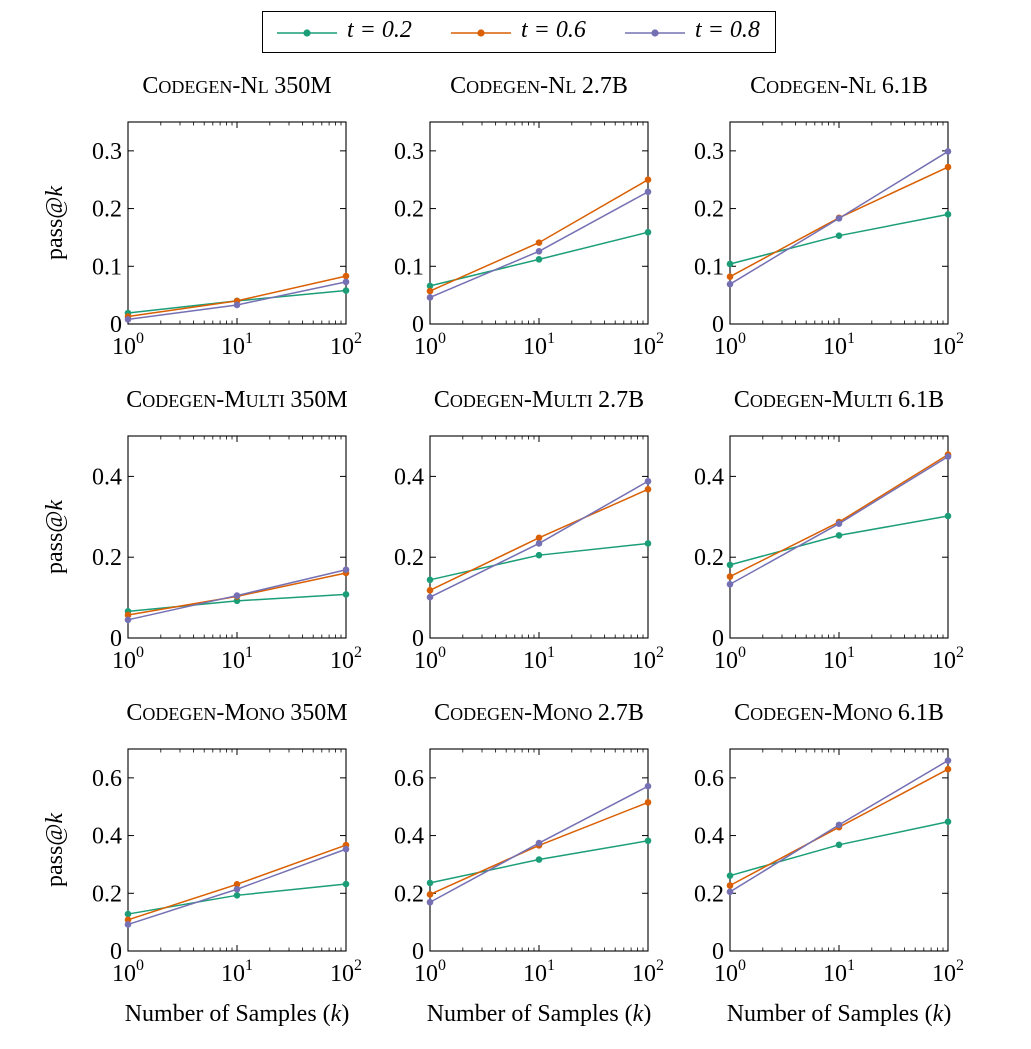 The width and height of the screenshot is (1031, 1049). Describe the element at coordinates (237, 400) in the screenshot. I see `subplot-title: CODEGEN-MULTI 350M` at that location.